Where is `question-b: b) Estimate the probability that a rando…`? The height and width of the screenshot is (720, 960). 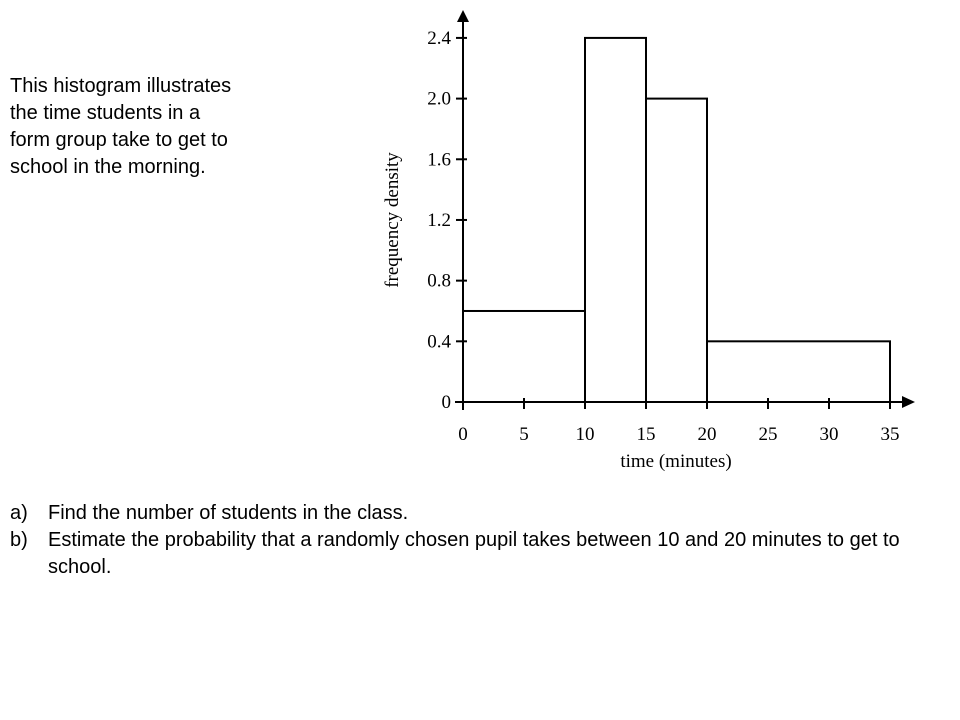
question-b: b) Estimate the probability that a rando… is located at coordinates (475, 554).